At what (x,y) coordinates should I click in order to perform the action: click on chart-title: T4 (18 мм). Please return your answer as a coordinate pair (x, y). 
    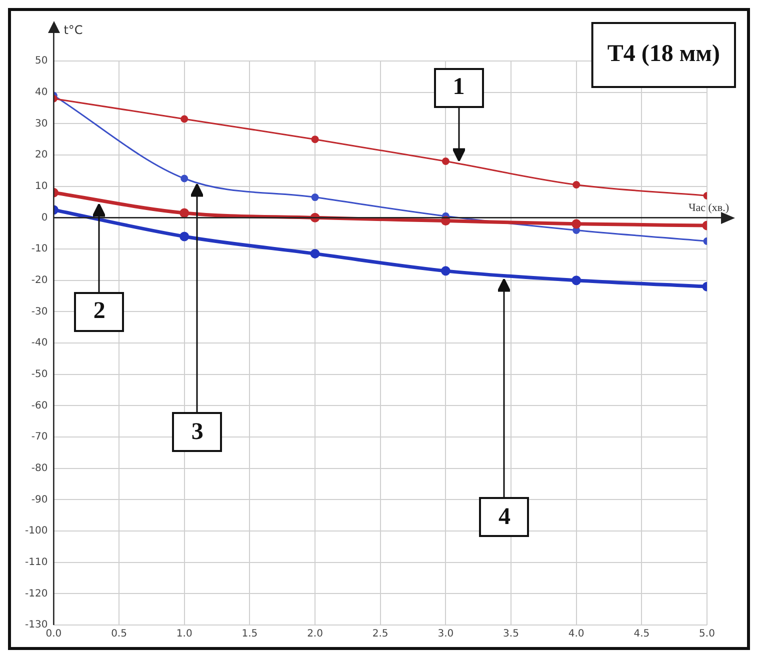
    Looking at the image, I should click on (663, 54).